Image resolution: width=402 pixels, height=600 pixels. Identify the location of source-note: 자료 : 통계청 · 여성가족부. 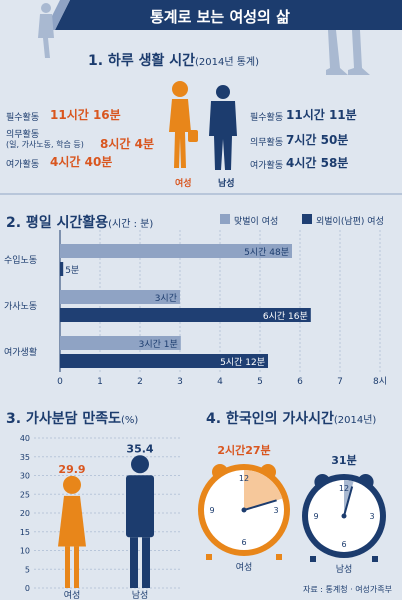
(347, 589).